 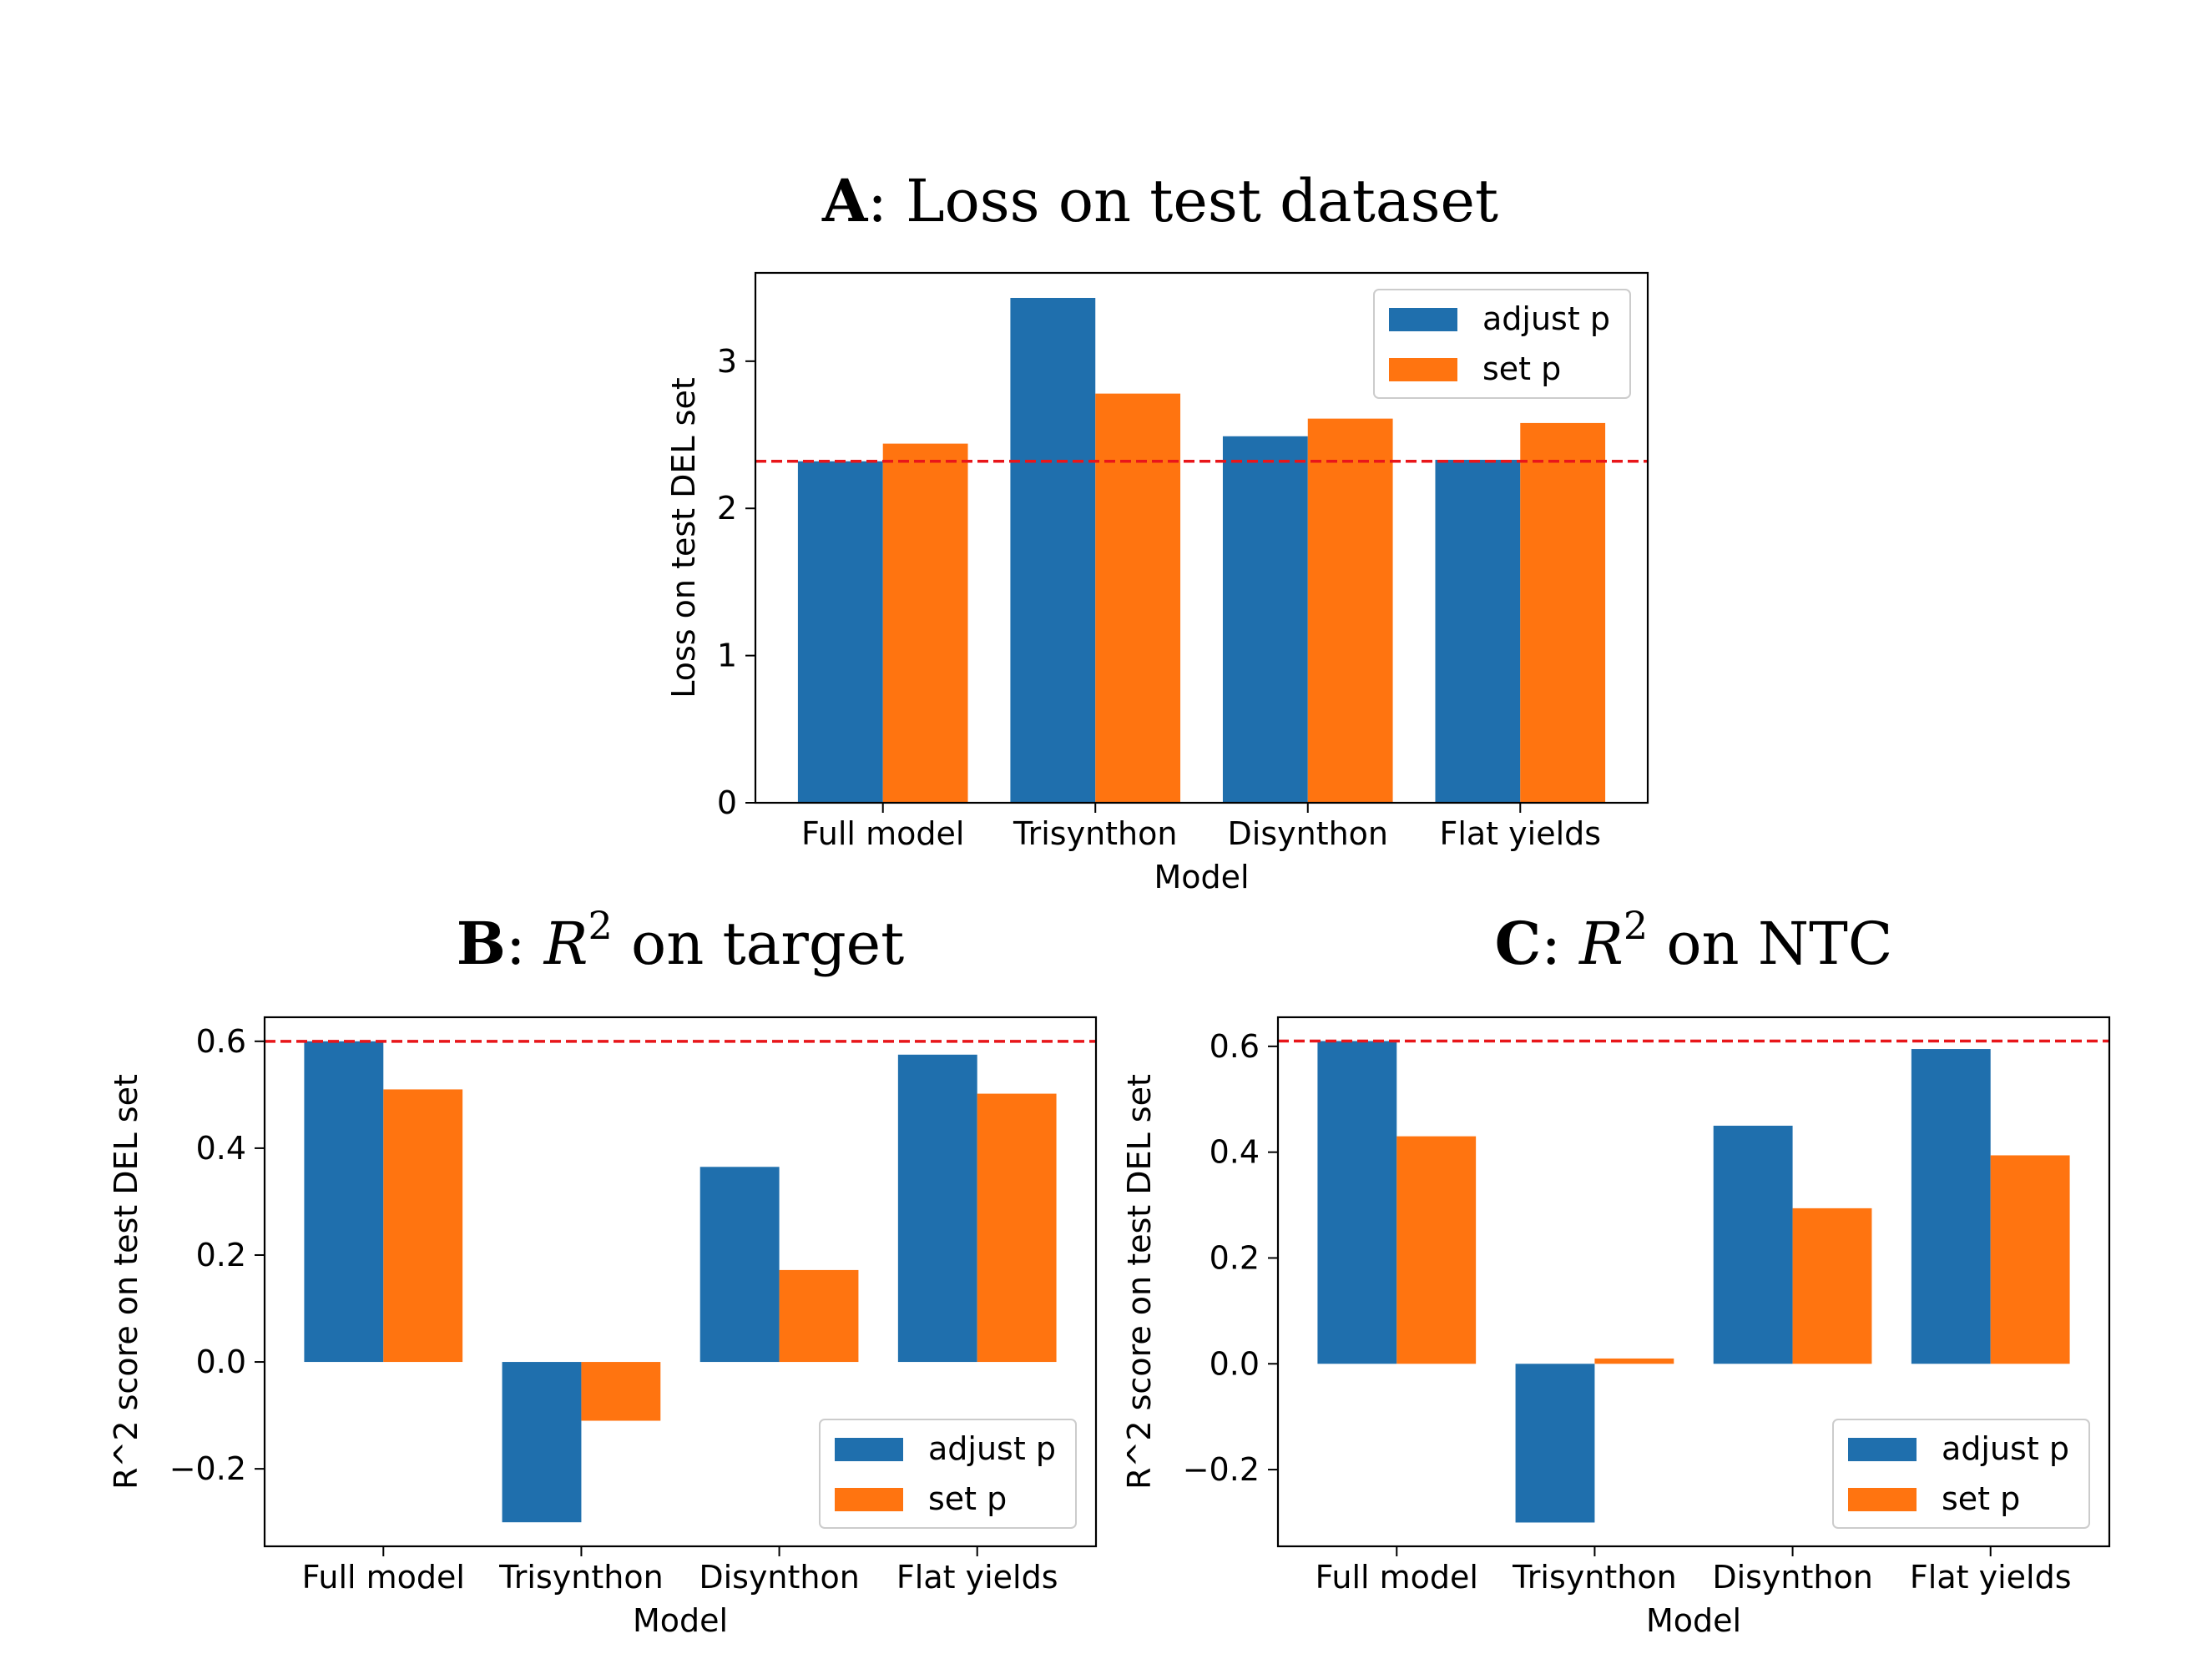 What do you see at coordinates (207, 1468) in the screenshot?
I see `ytick-label-b: −0.2` at bounding box center [207, 1468].